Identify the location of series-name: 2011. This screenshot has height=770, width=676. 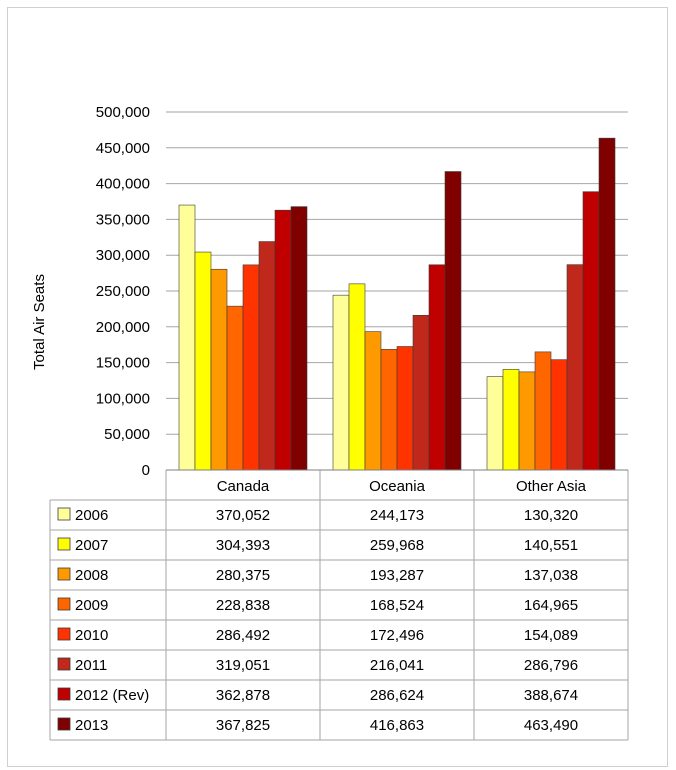
(91, 665).